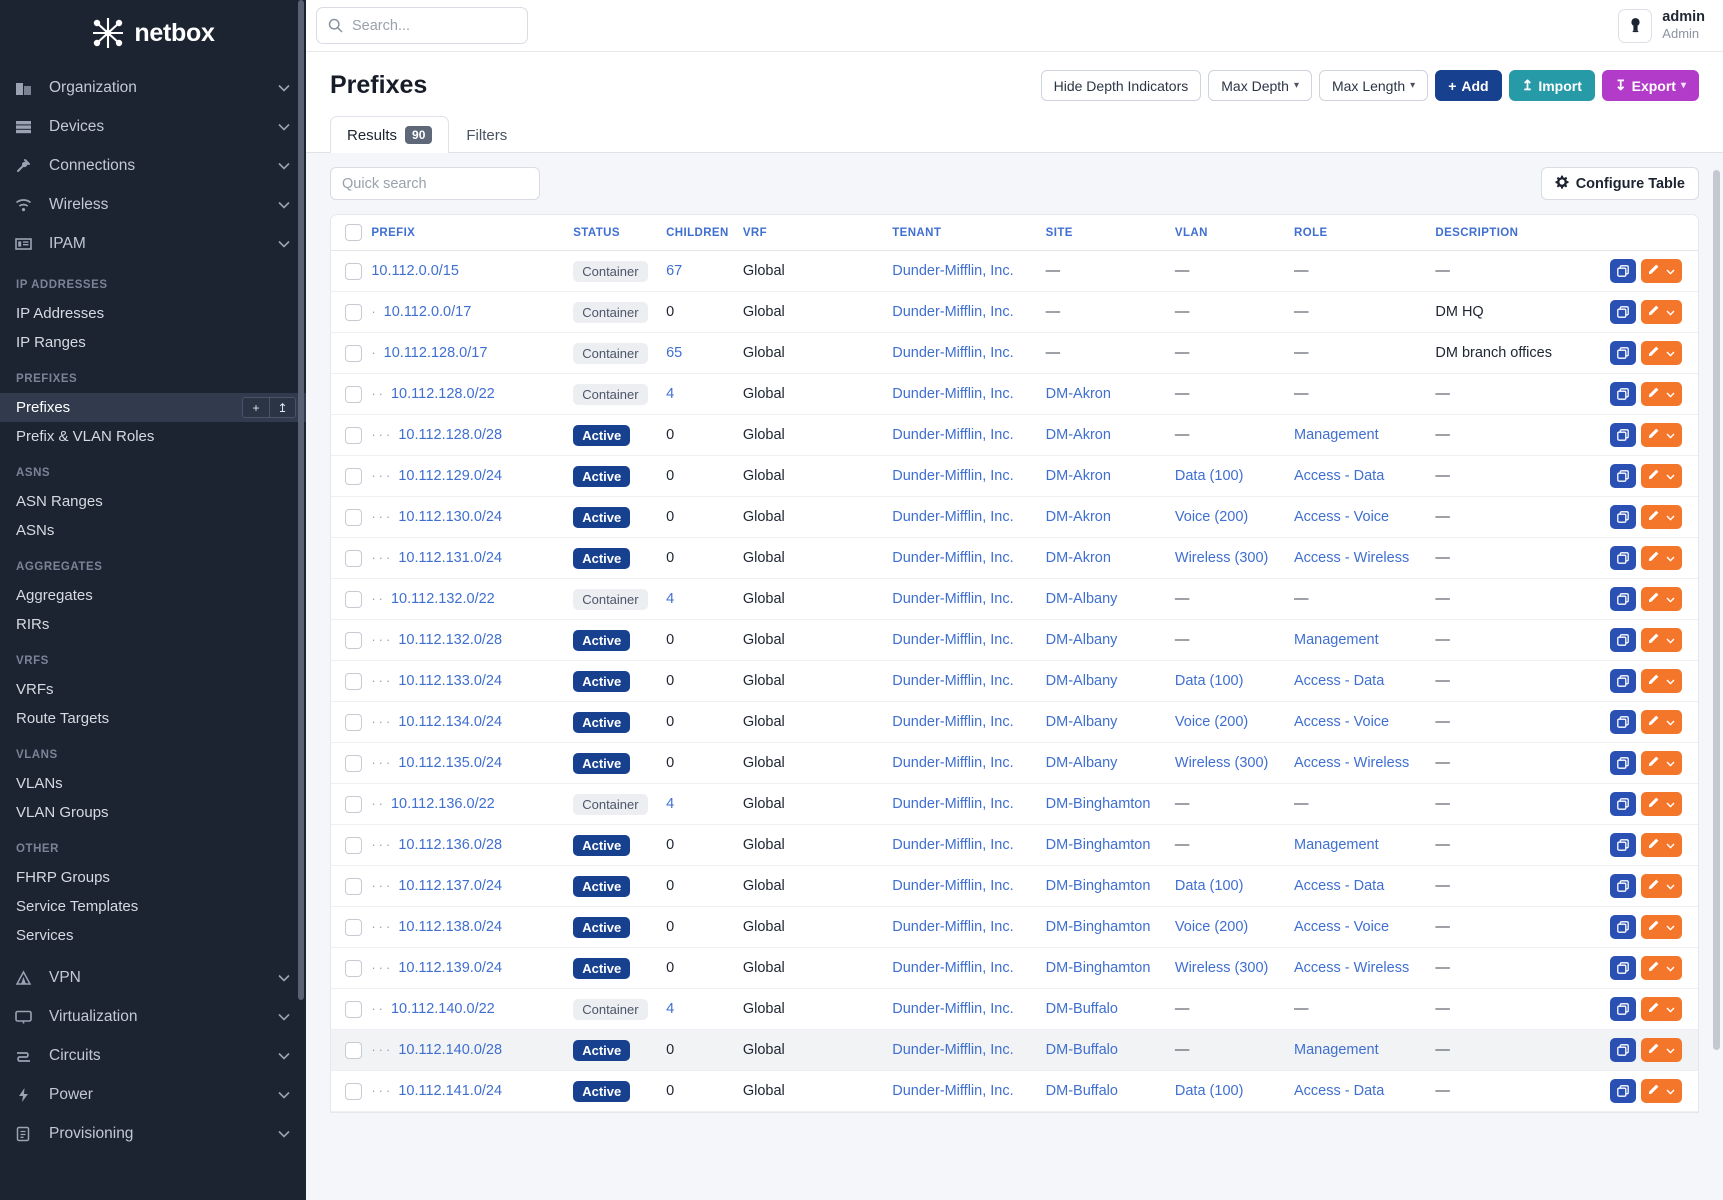 The height and width of the screenshot is (1200, 1723). What do you see at coordinates (450, 886) in the screenshot?
I see `prefix-link: 10.112.137.0/24` at bounding box center [450, 886].